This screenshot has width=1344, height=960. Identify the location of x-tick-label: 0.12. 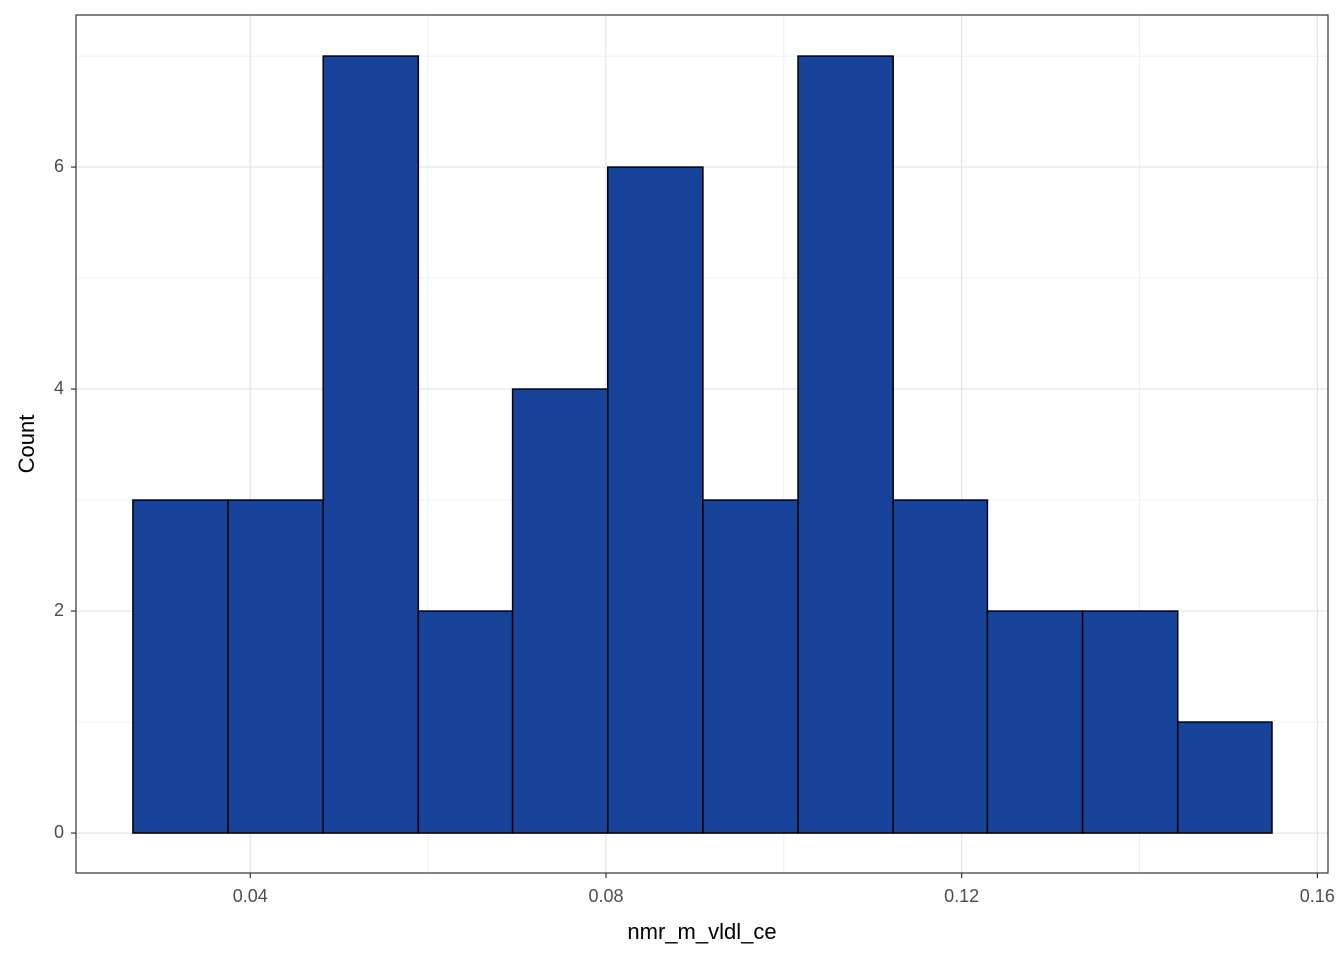
(961, 896).